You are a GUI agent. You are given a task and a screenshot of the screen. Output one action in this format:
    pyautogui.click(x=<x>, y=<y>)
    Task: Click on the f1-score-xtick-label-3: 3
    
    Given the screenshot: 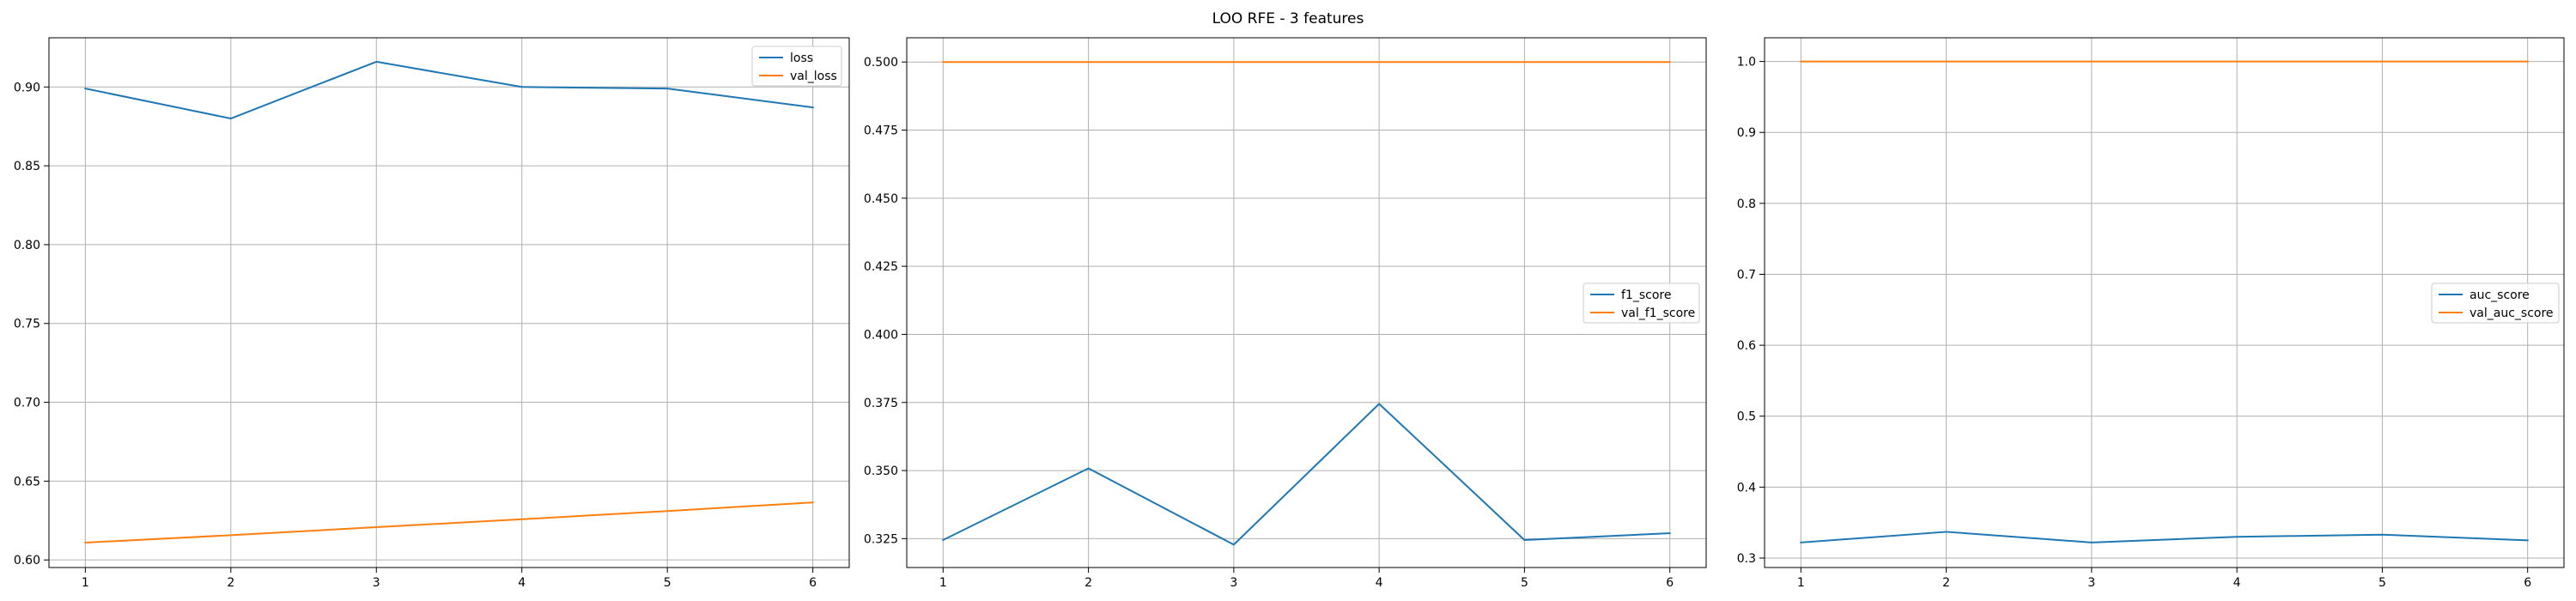 What is the action you would take?
    pyautogui.click(x=1233, y=583)
    